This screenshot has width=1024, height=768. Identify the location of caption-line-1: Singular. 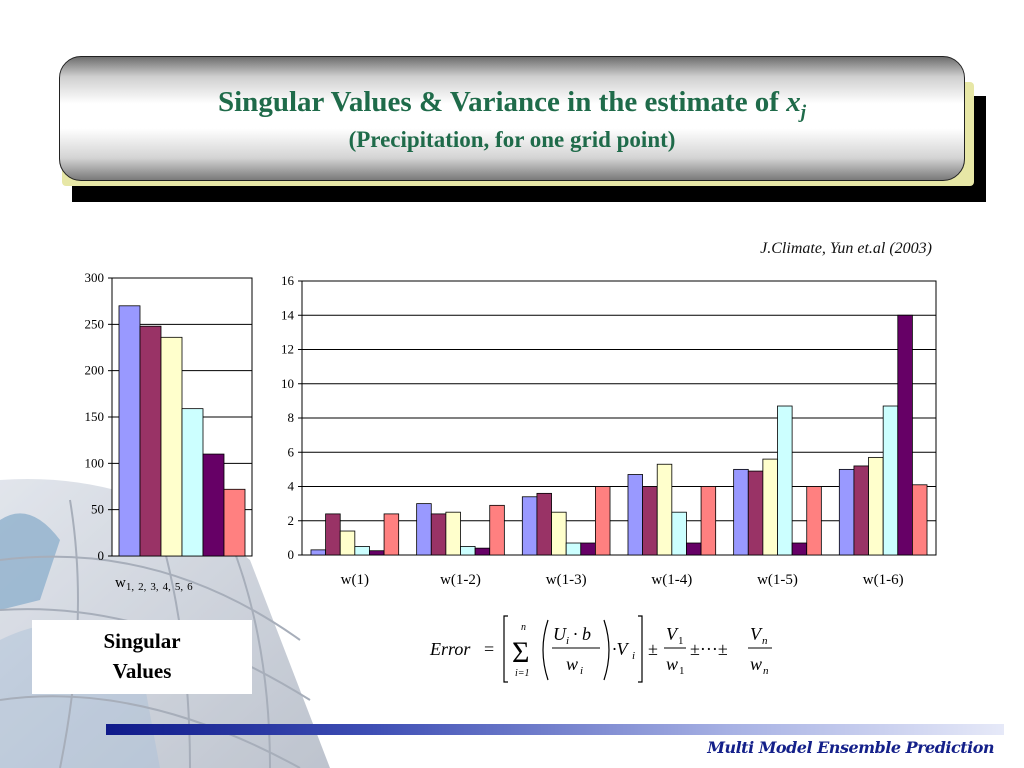
(142, 641).